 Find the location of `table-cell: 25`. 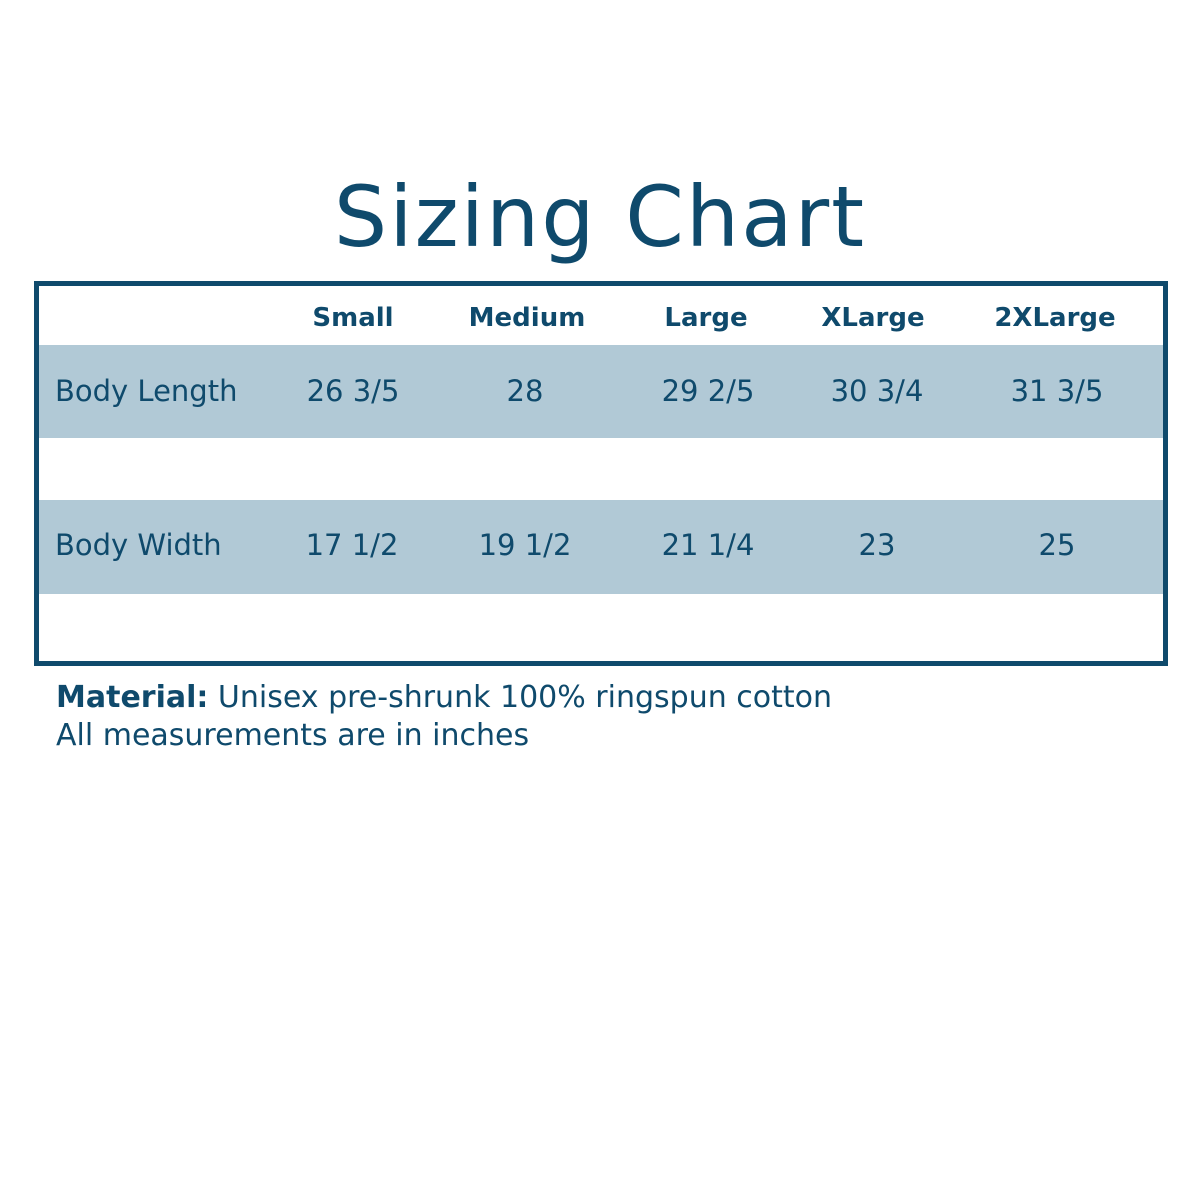

table-cell: 25 is located at coordinates (1057, 545).